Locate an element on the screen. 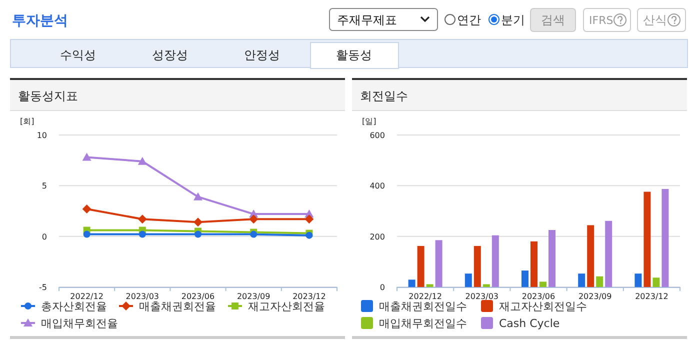  y-tick-label: 600 is located at coordinates (377, 135).